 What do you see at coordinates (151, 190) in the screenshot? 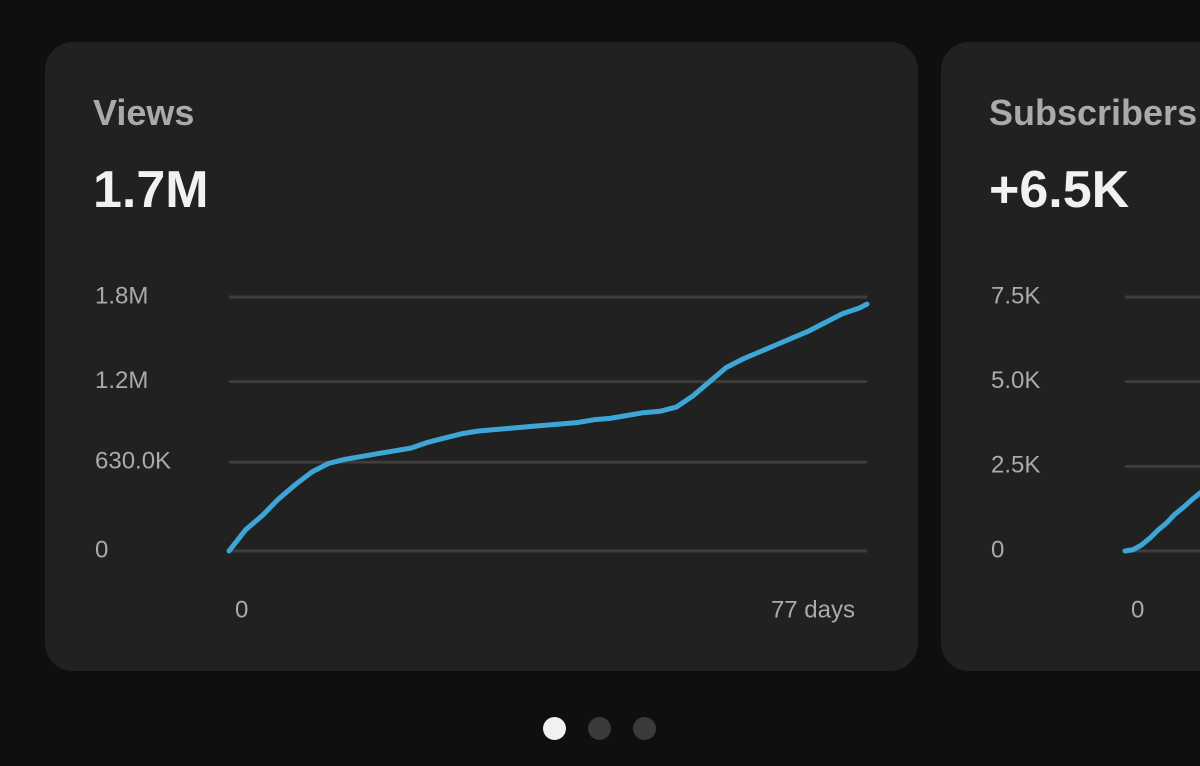
I see `card-value: 1.7M` at bounding box center [151, 190].